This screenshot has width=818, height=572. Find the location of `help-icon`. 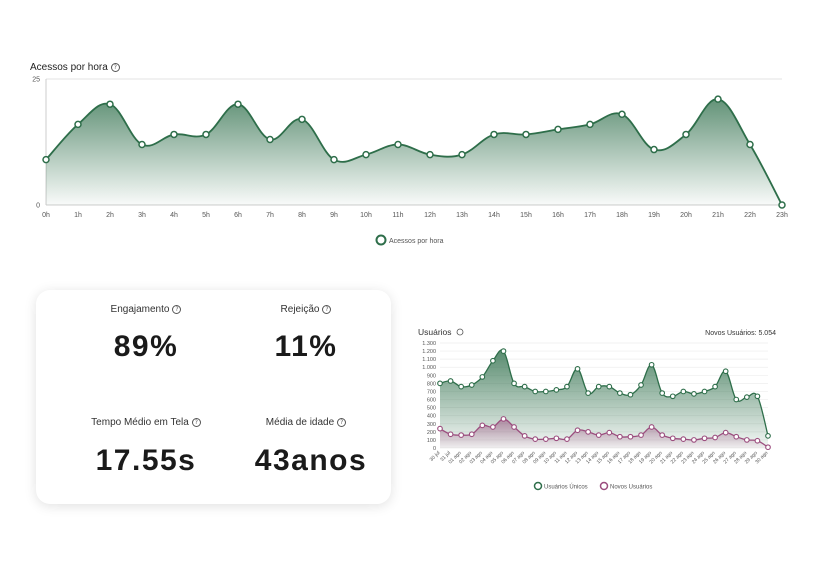

help-icon is located at coordinates (460, 332).